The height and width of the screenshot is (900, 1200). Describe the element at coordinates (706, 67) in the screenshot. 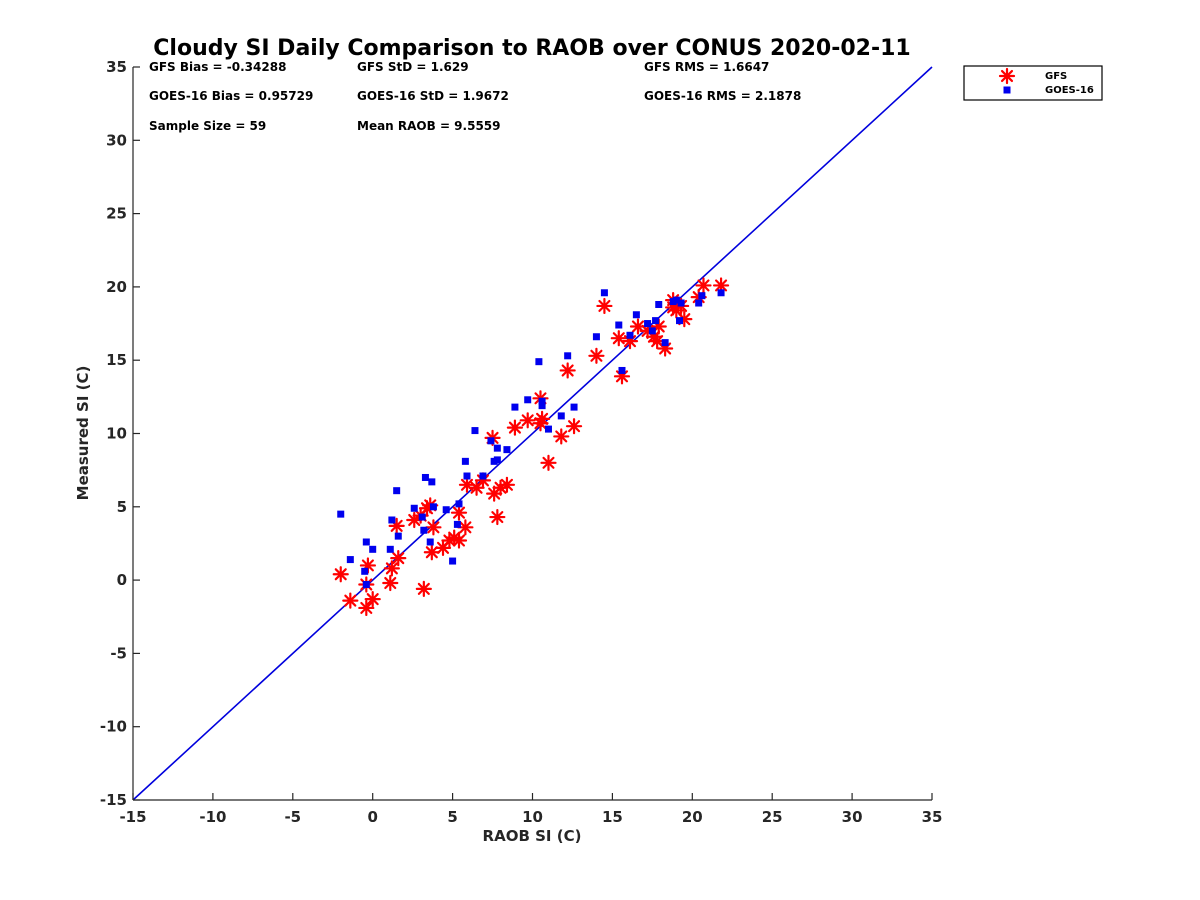

I see `gfs-rms-text: GFS RMS = 1.6647` at that location.